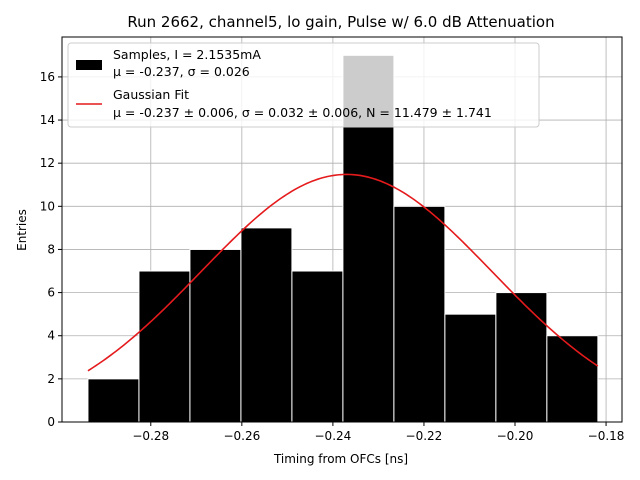  Describe the element at coordinates (51, 293) in the screenshot. I see `y-tick-label: 6` at that location.